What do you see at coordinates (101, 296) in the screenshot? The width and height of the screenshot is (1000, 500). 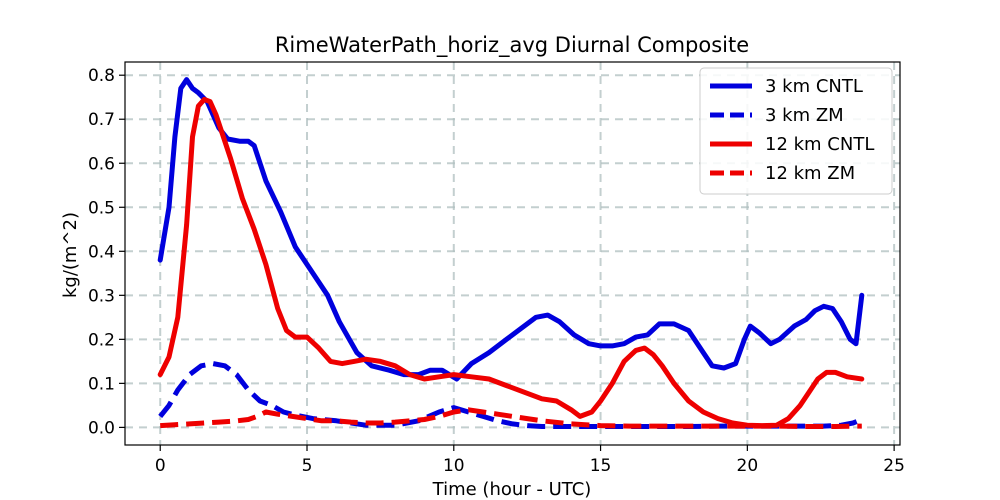 I see `y-tick-label: 0.3` at bounding box center [101, 296].